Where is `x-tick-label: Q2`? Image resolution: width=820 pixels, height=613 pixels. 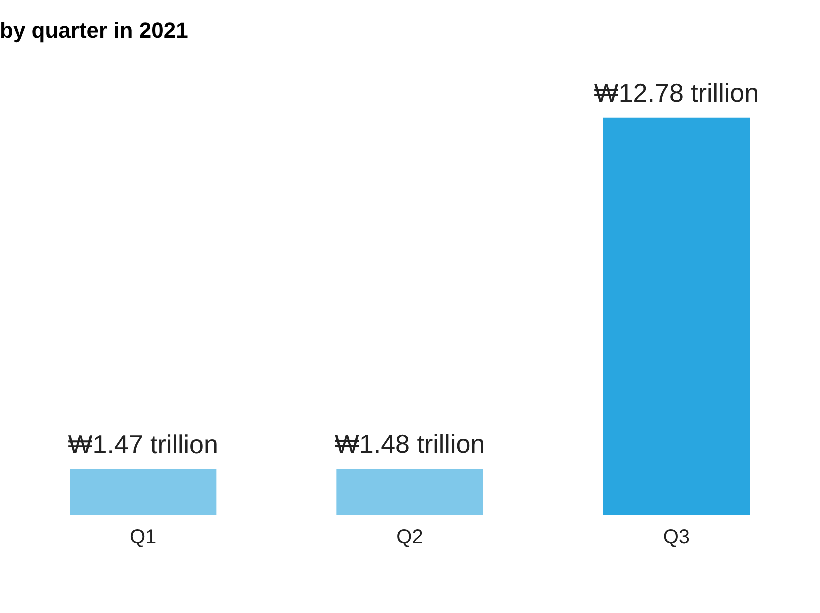
x-tick-label: Q2 is located at coordinates (410, 537).